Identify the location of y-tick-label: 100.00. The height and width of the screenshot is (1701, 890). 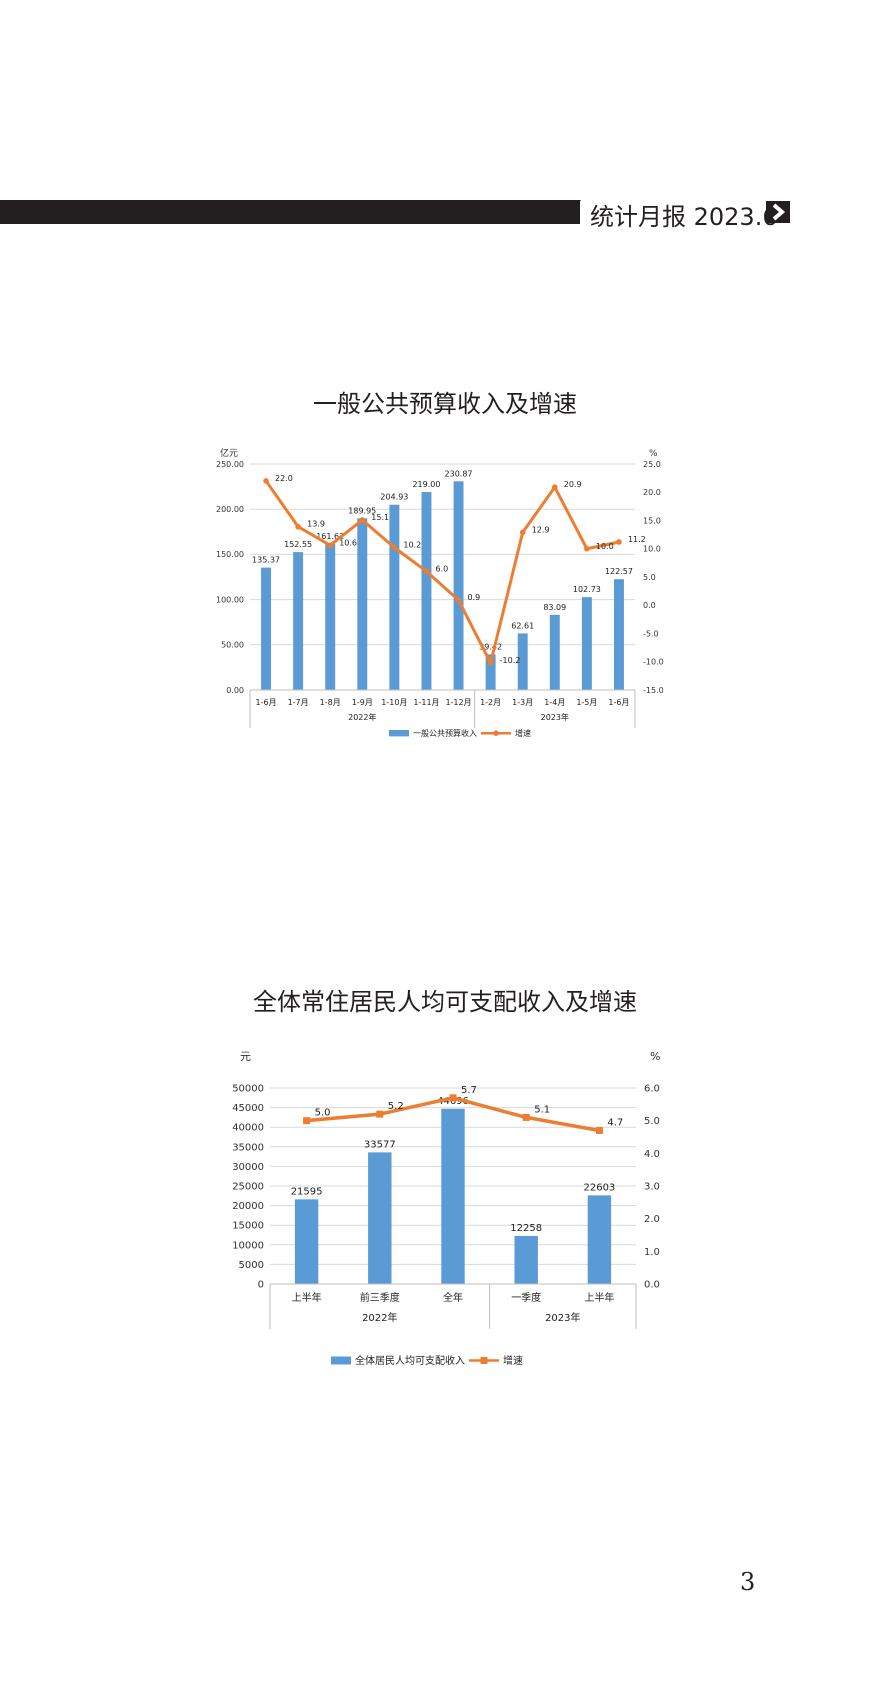
(230, 599).